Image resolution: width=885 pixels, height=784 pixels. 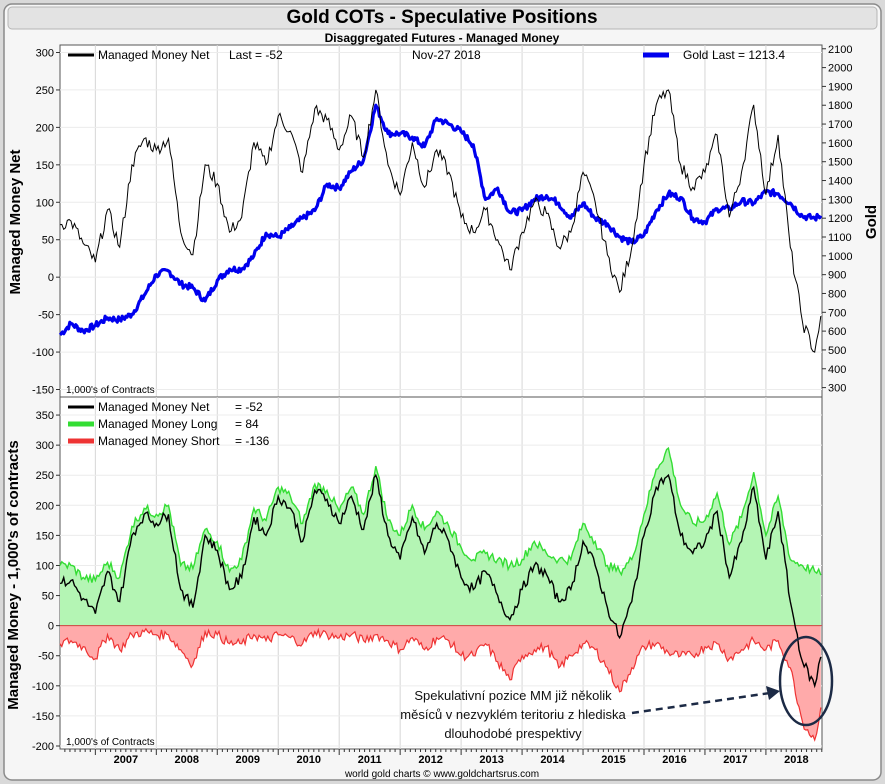 What do you see at coordinates (46, 222) in the screenshot?
I see `top-left-axis: -150 -100 -50 0 50 100 150 200 250 300` at bounding box center [46, 222].